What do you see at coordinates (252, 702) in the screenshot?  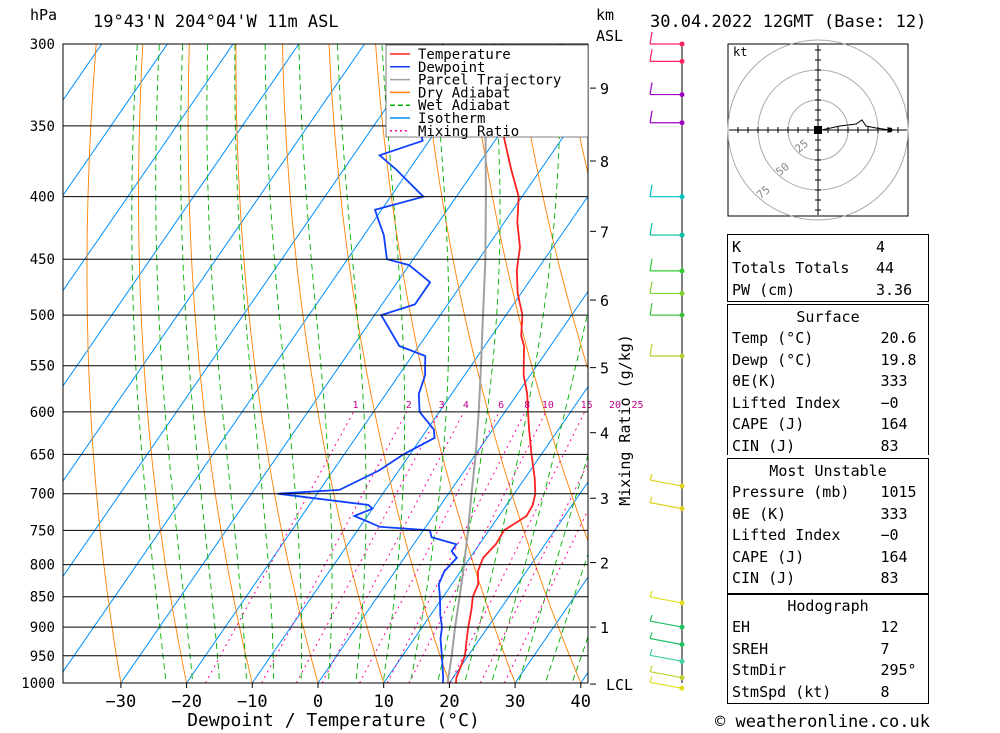 I see `x-tick-label: −10` at bounding box center [252, 702].